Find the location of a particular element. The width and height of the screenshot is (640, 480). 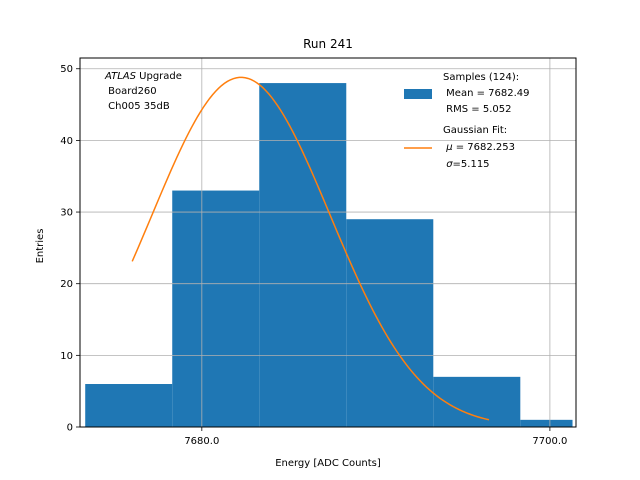

atlas-word: ATLAS is located at coordinates (120, 76).